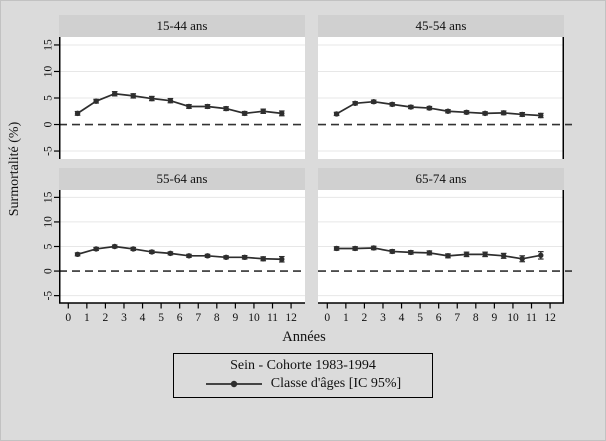 The height and width of the screenshot is (441, 606). Describe the element at coordinates (327, 318) in the screenshot. I see `x-tick-label: 0` at that location.